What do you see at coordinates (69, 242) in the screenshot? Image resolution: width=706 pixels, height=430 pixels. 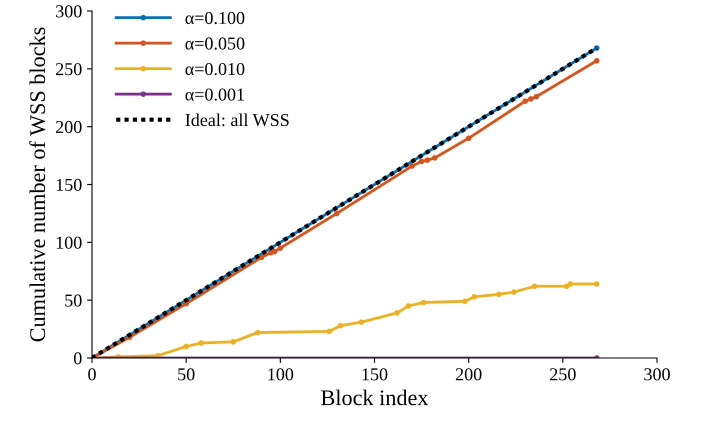 I see `y-tick-label: 100` at bounding box center [69, 242].